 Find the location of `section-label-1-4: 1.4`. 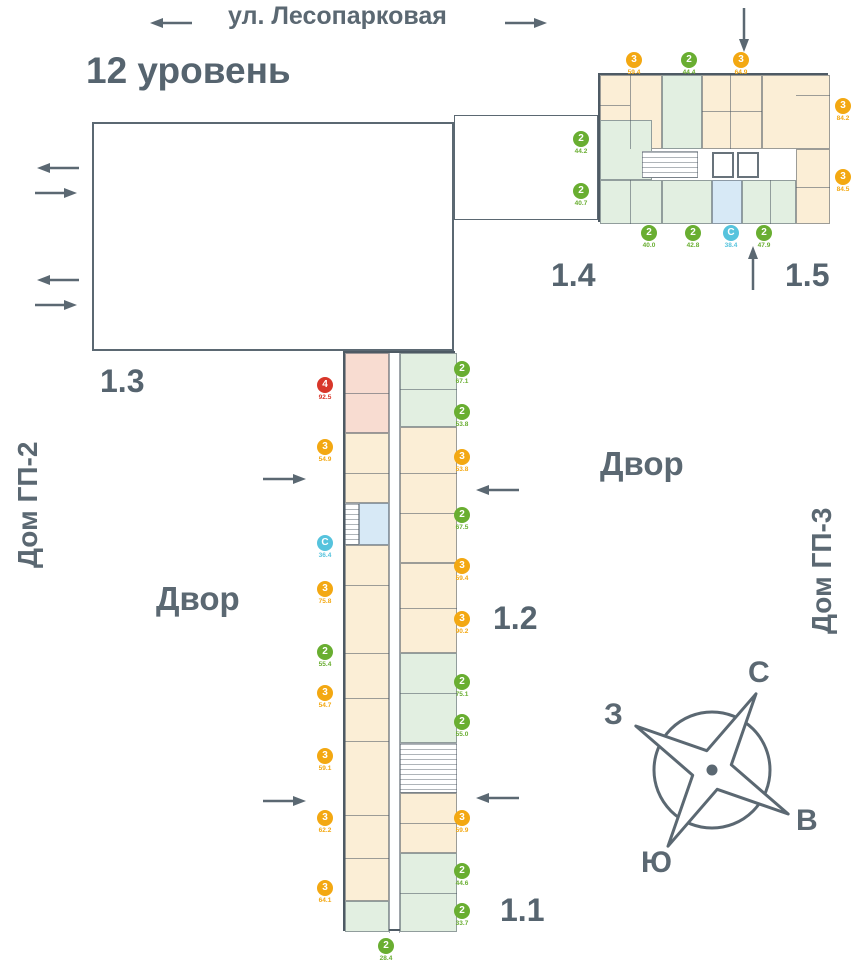

section-label-1-4: 1.4 is located at coordinates (573, 275).